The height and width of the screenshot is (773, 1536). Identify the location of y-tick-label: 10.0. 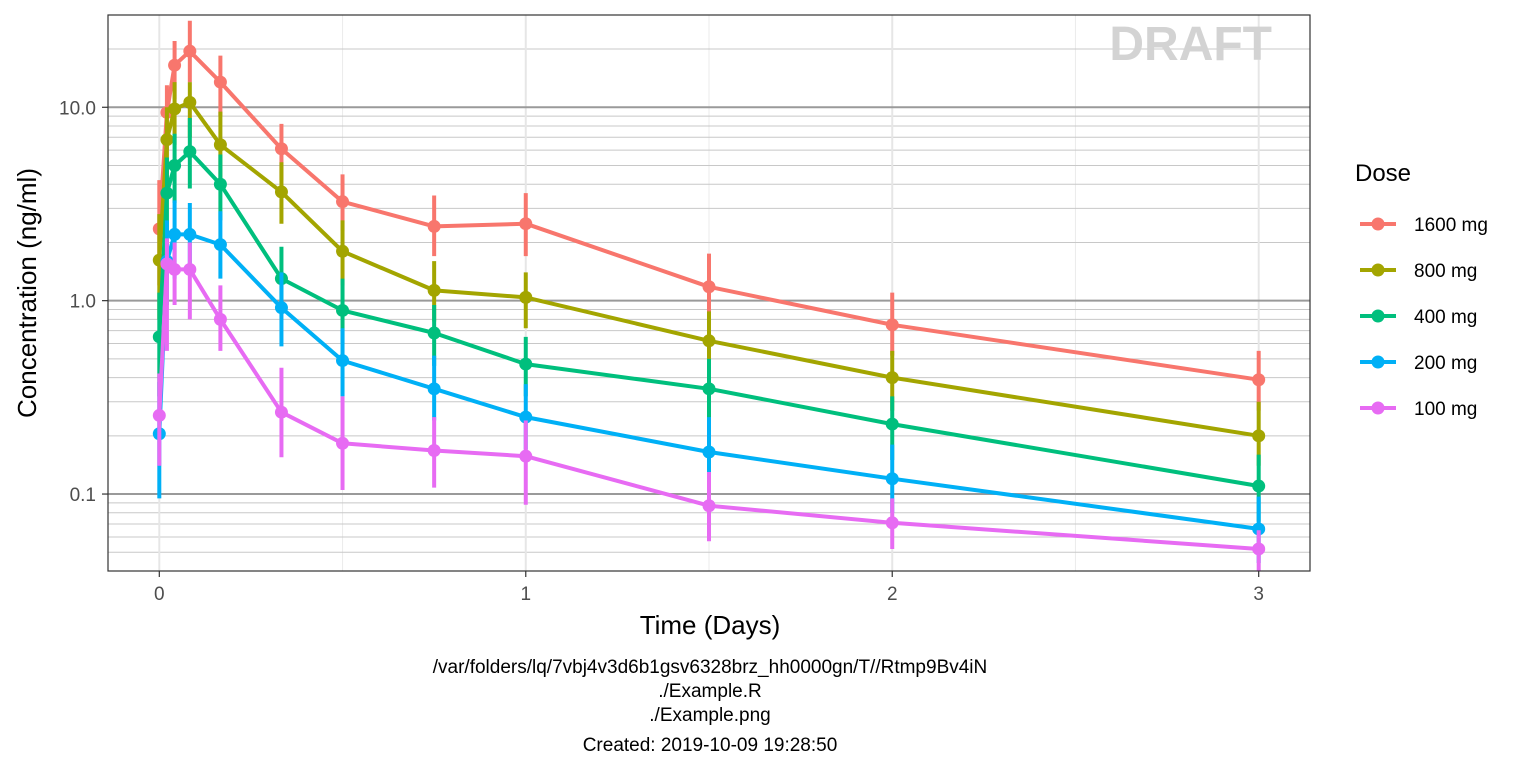
(77, 108).